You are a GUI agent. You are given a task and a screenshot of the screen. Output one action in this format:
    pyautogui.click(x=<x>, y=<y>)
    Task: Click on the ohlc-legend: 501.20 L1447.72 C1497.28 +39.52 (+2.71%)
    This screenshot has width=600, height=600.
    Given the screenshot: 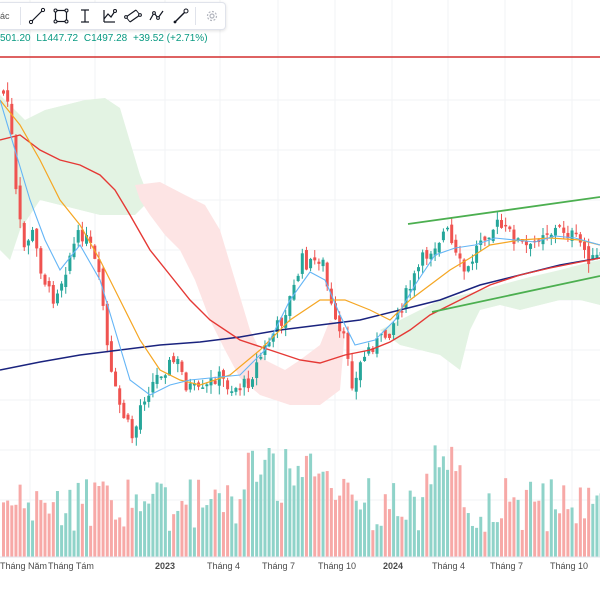 What is the action you would take?
    pyautogui.click(x=105, y=38)
    